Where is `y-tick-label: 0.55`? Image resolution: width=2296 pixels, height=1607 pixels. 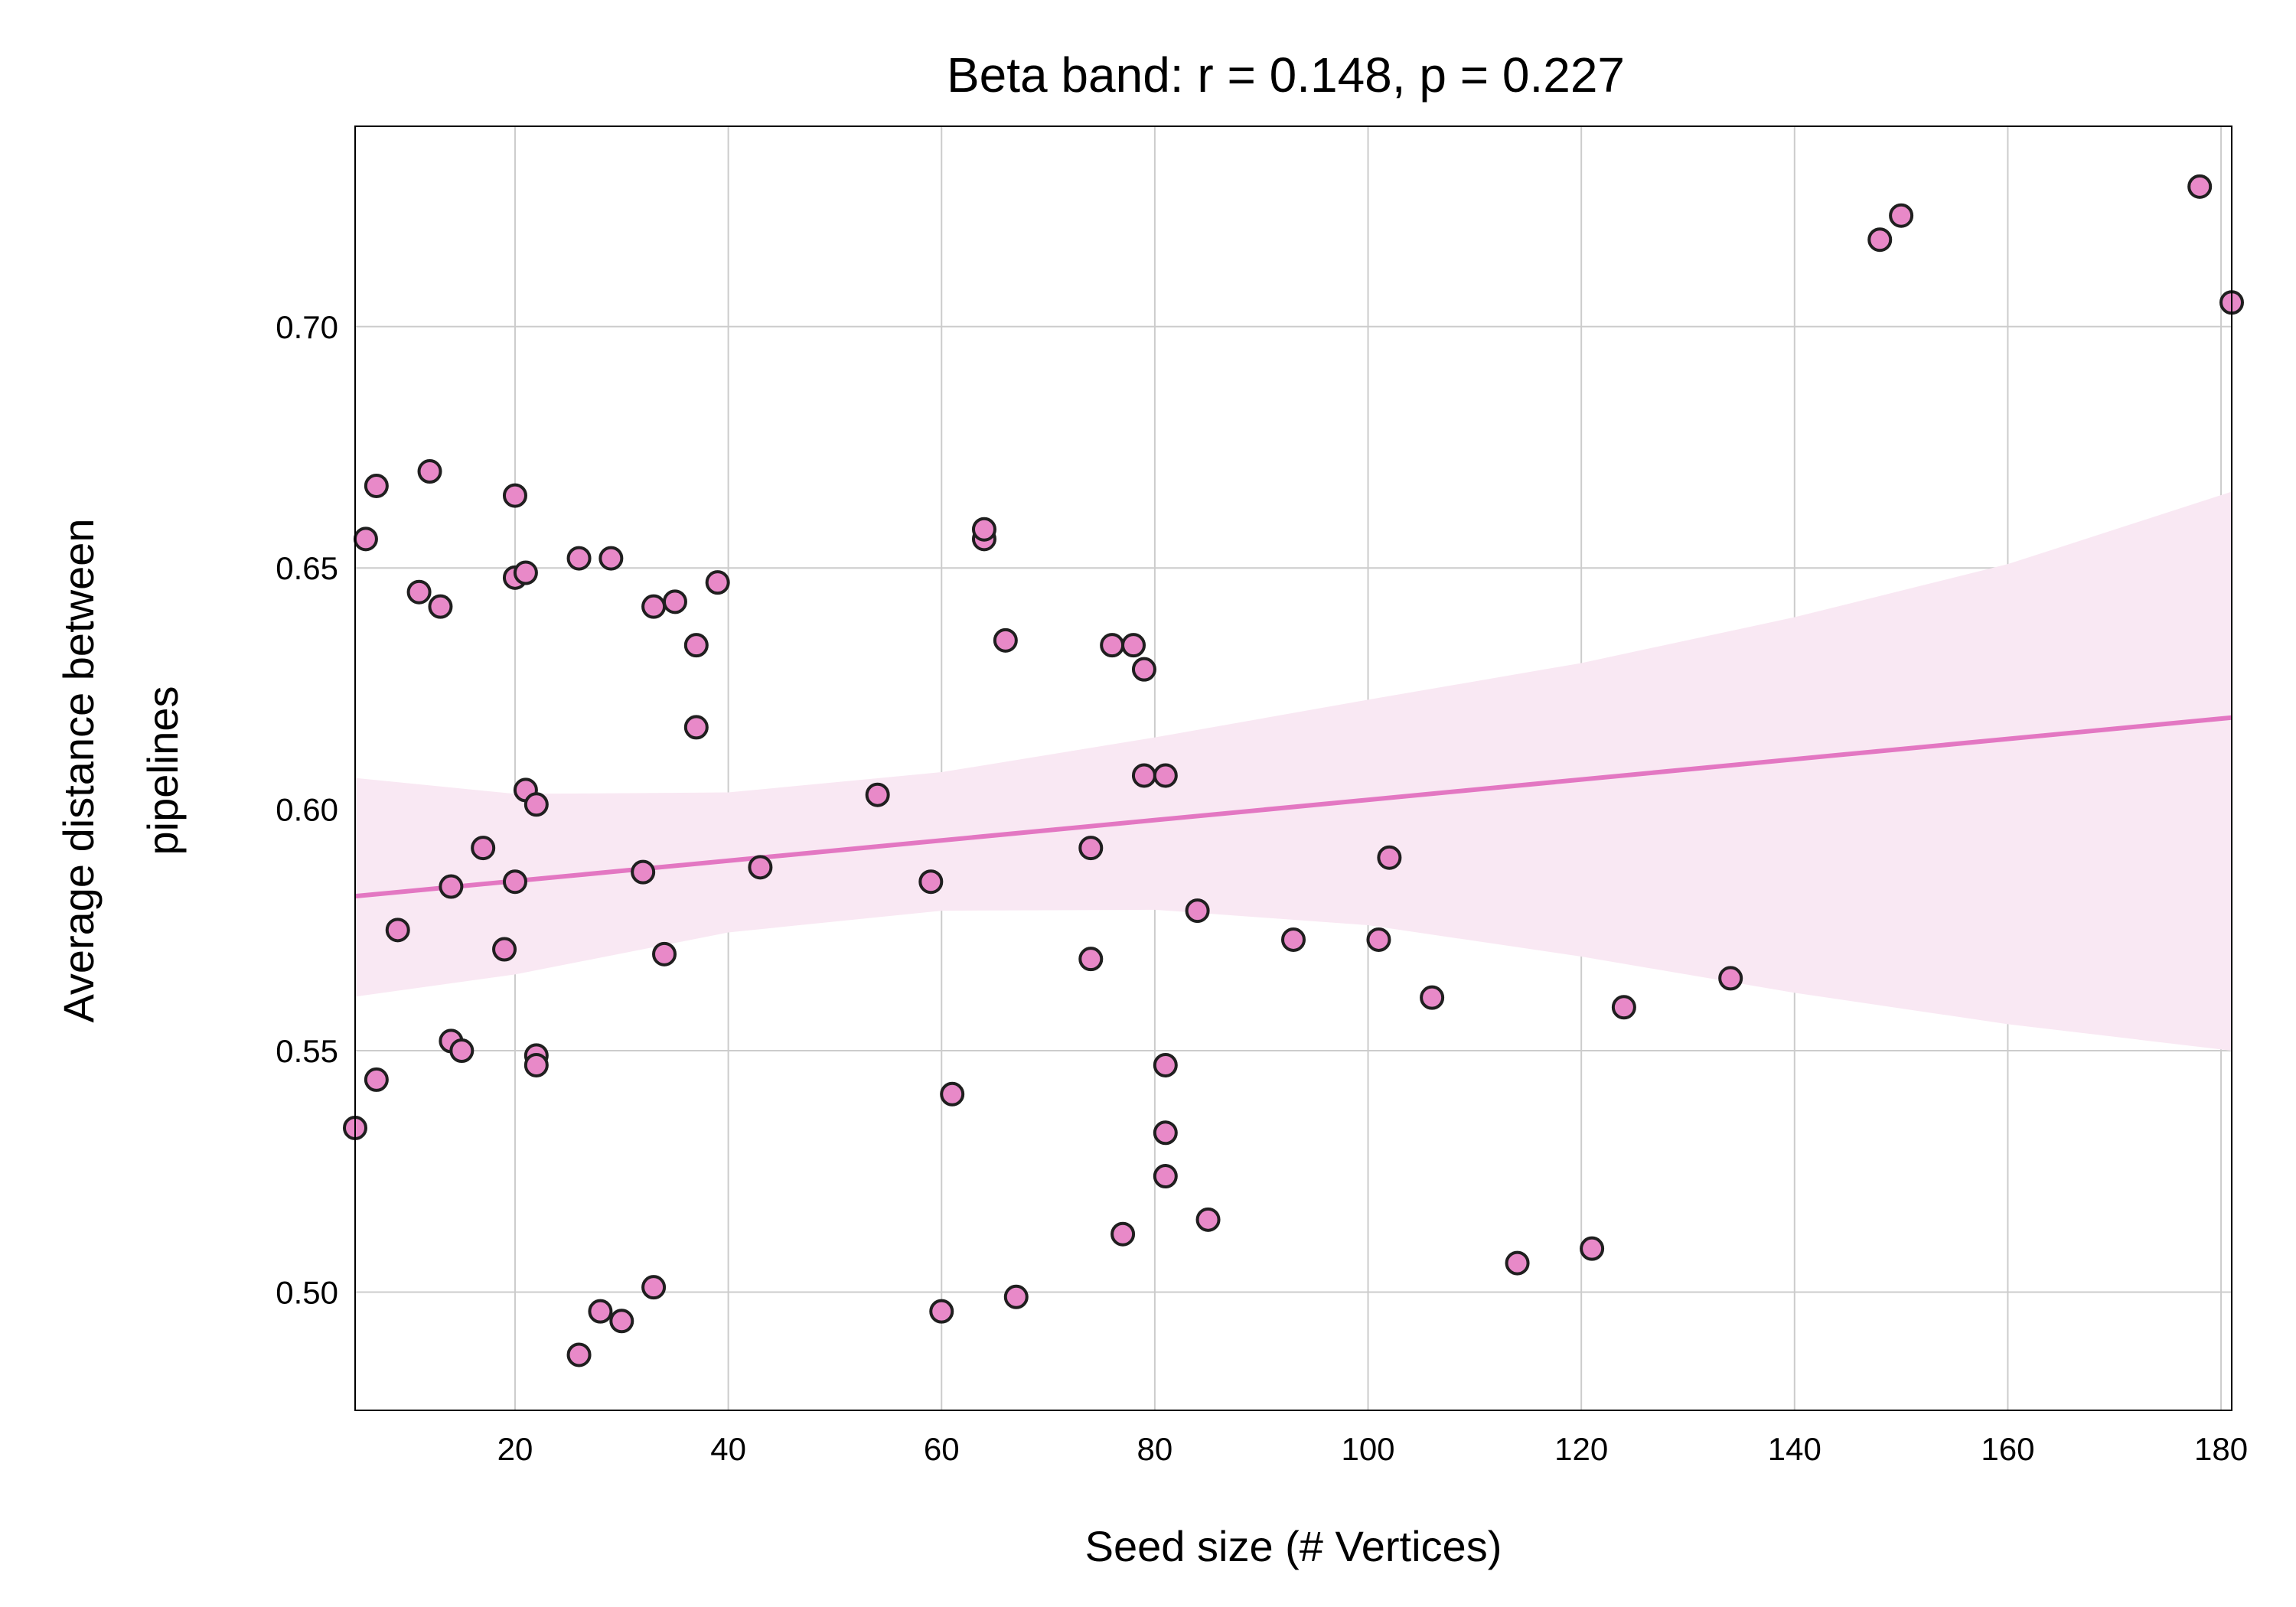 y-tick-label: 0.55 is located at coordinates (307, 1051).